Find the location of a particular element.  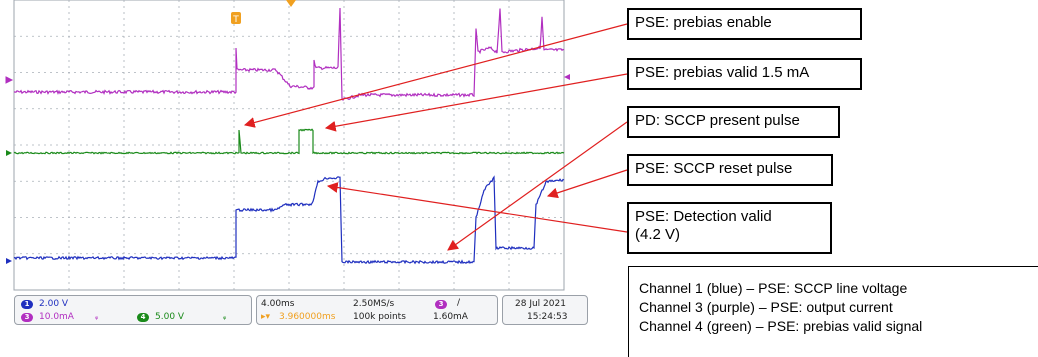

datetime-box: 28 Jul 2021 15:24:53 is located at coordinates (545, 310).